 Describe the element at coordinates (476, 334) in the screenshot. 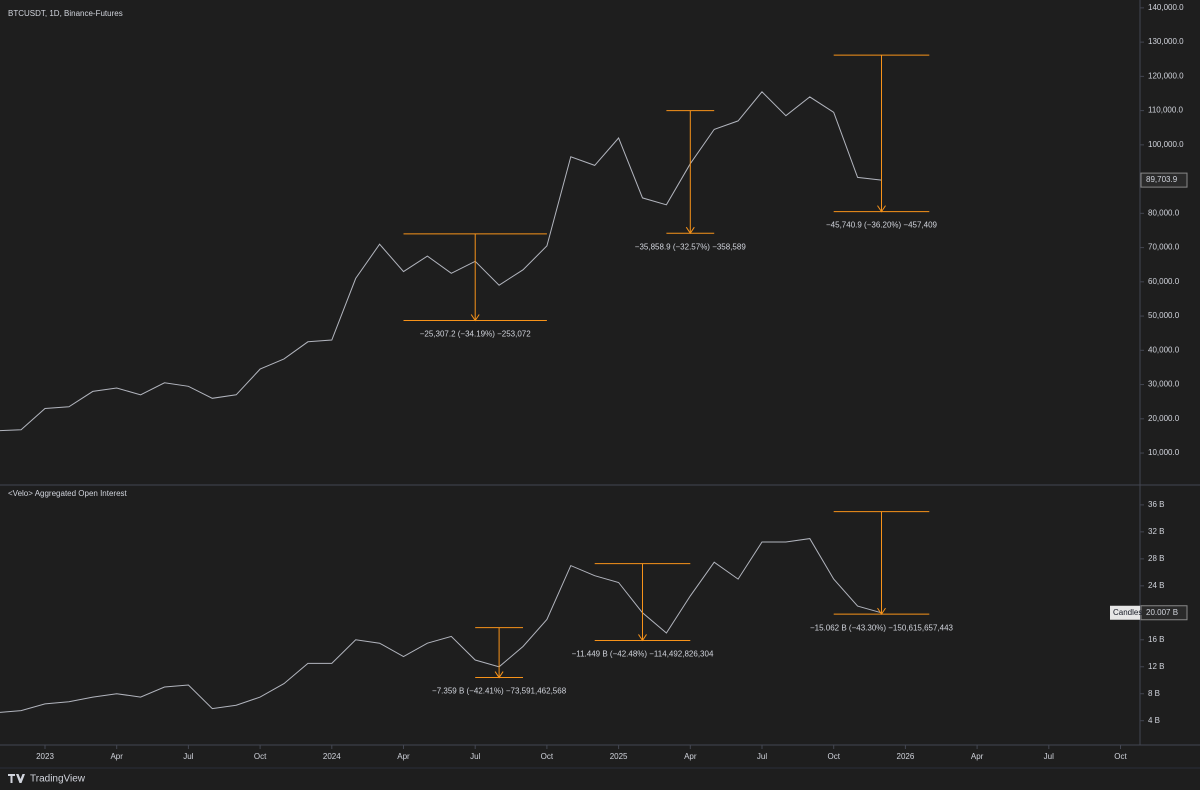

I see `measure-label: −25,307.2 (−34.19%) −253,072` at that location.